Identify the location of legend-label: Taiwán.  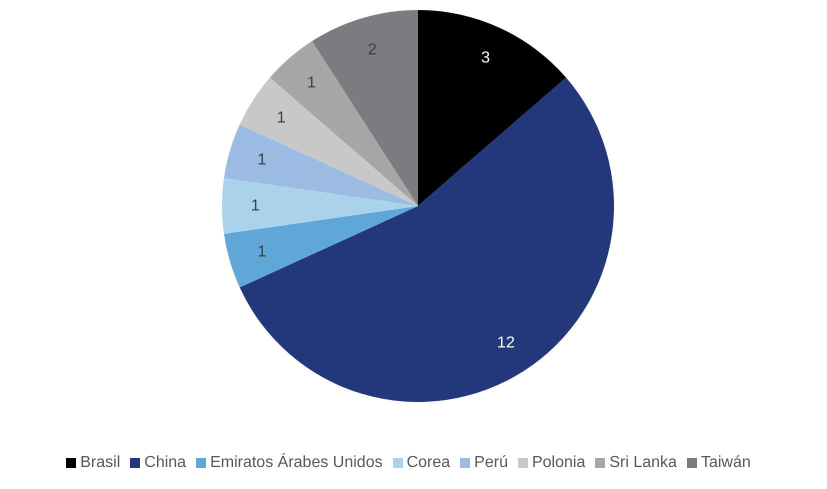
(725, 462).